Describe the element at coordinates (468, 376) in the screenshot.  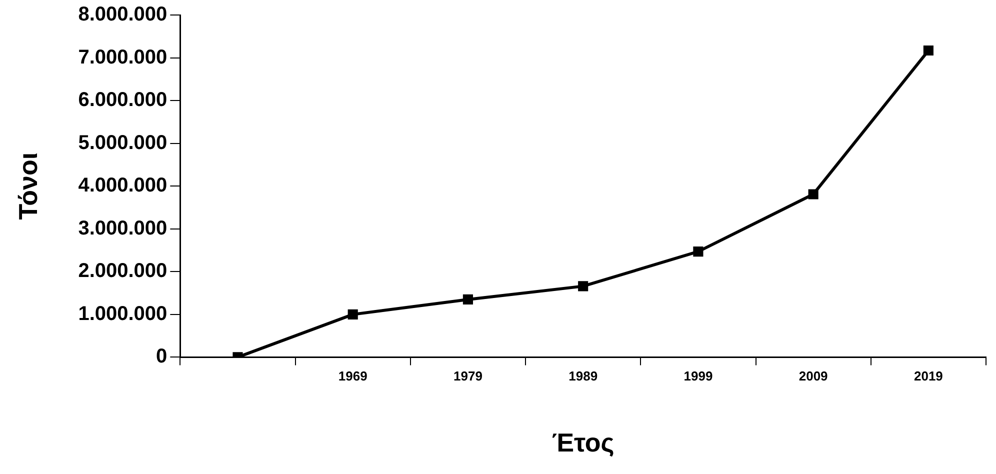
I see `x-tick-label: 1979` at that location.